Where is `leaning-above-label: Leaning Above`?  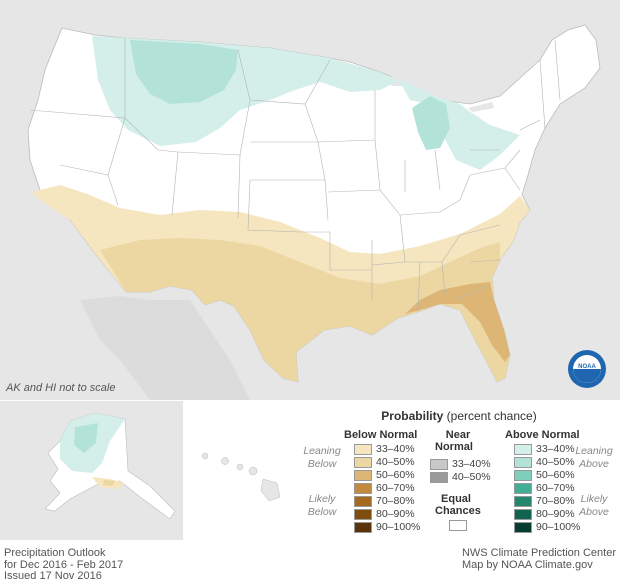 leaning-above-label: Leaning Above is located at coordinates (594, 458).